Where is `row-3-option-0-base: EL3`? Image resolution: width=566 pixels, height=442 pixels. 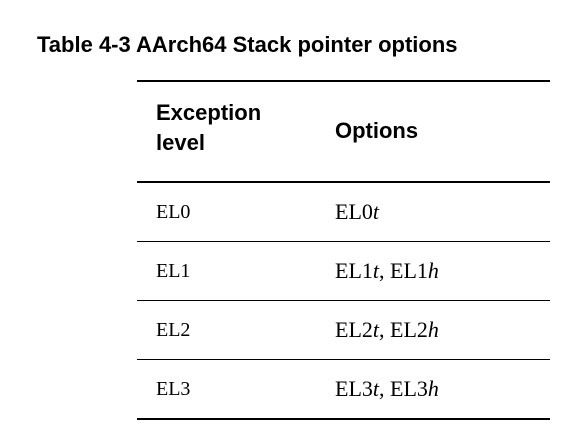
row-3-option-0-base: EL3 is located at coordinates (354, 388).